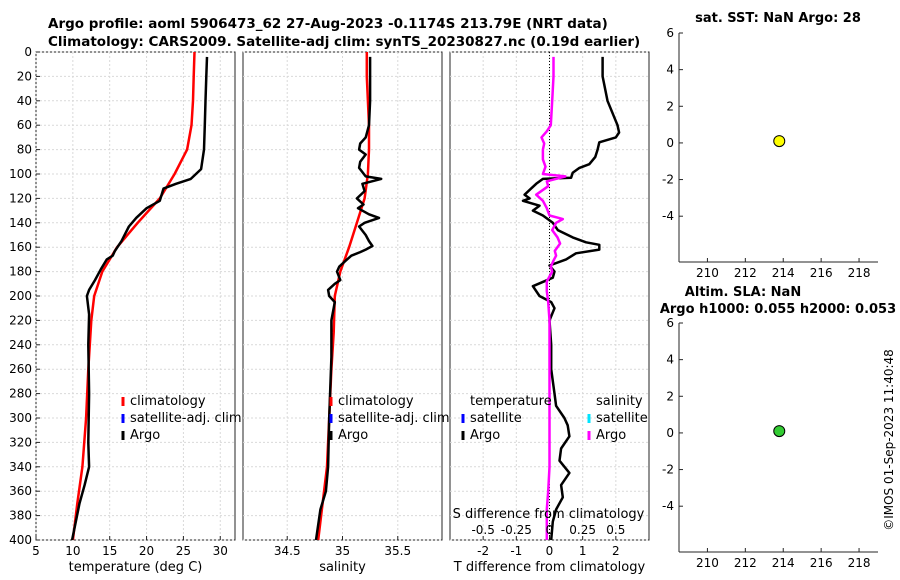 The height and width of the screenshot is (580, 900). What do you see at coordinates (707, 563) in the screenshot?
I see `sla-xtick-label: 210` at bounding box center [707, 563].